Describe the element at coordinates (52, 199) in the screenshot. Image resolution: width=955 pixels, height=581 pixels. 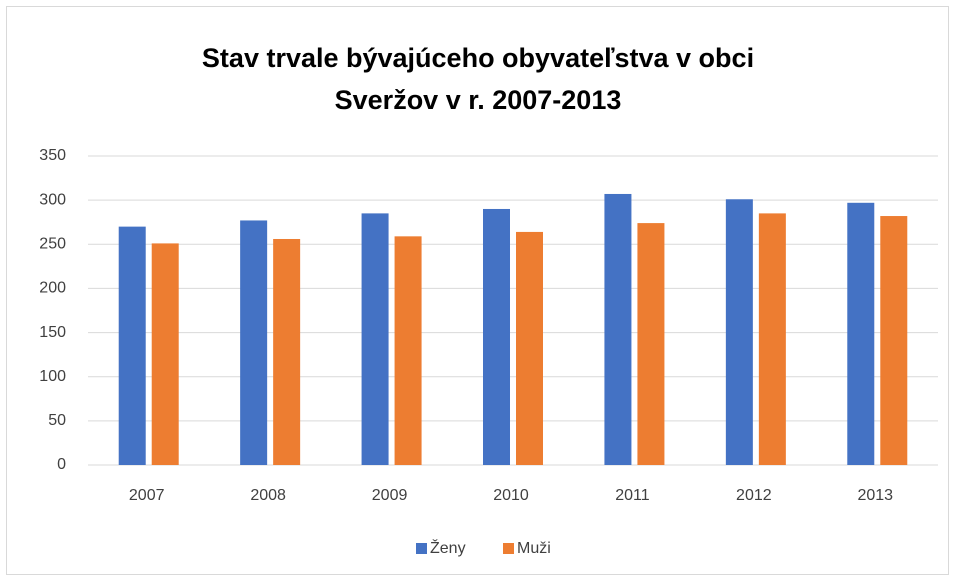
I see `y-tick-label: 300` at that location.